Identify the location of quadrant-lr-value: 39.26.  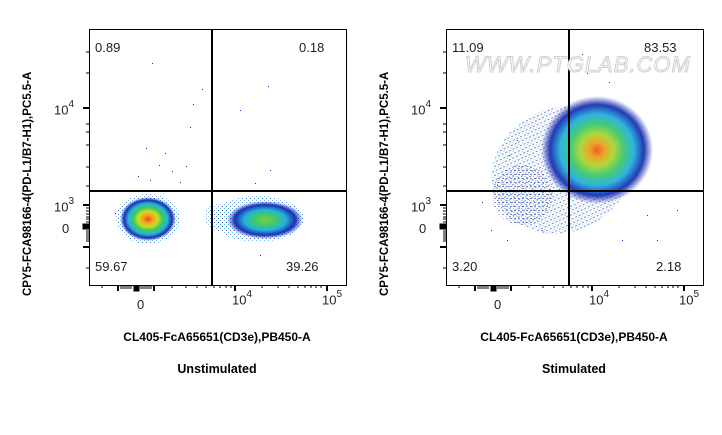
(302, 266).